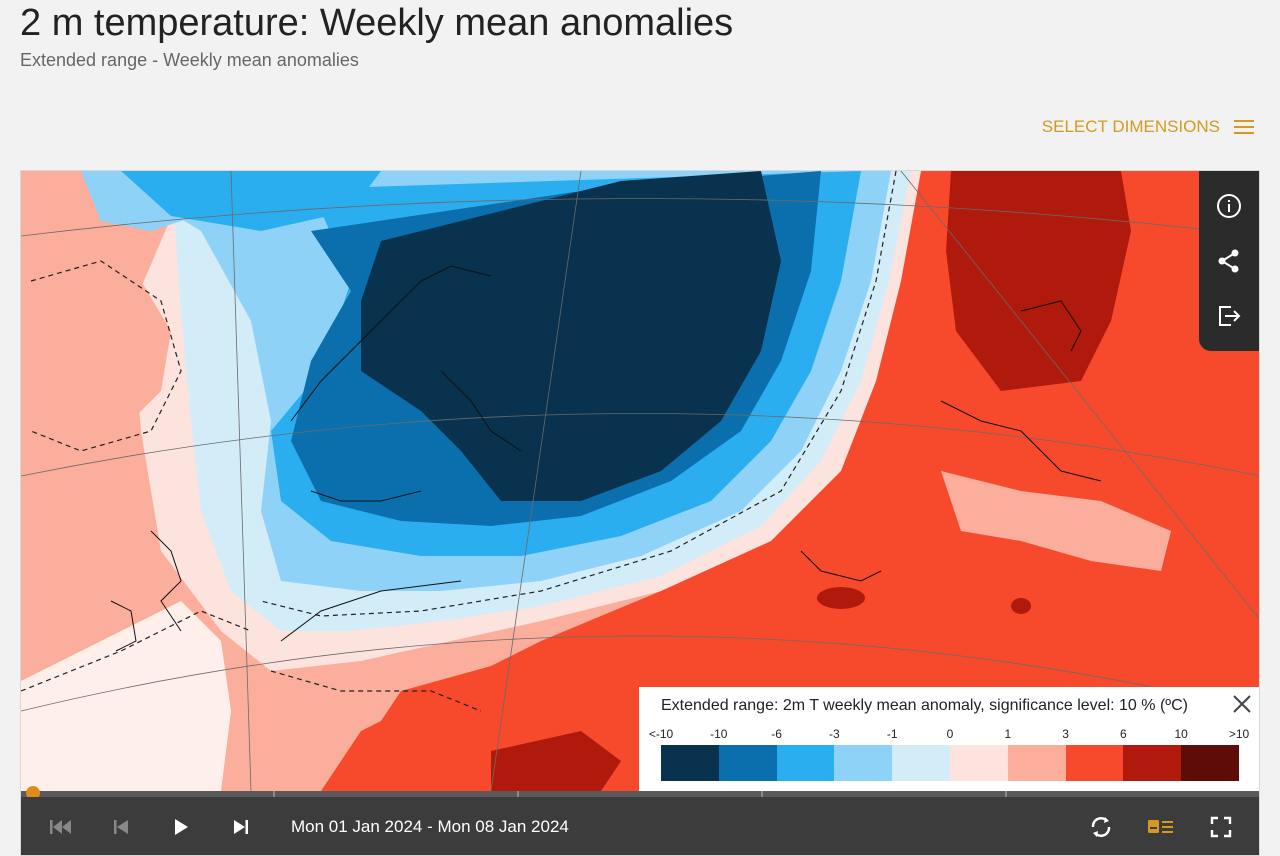 The width and height of the screenshot is (1280, 856). I want to click on legend-tick-labels: <-10 -10 -6 -3 -1 0 1 3 6 10 >10, so click(948, 735).